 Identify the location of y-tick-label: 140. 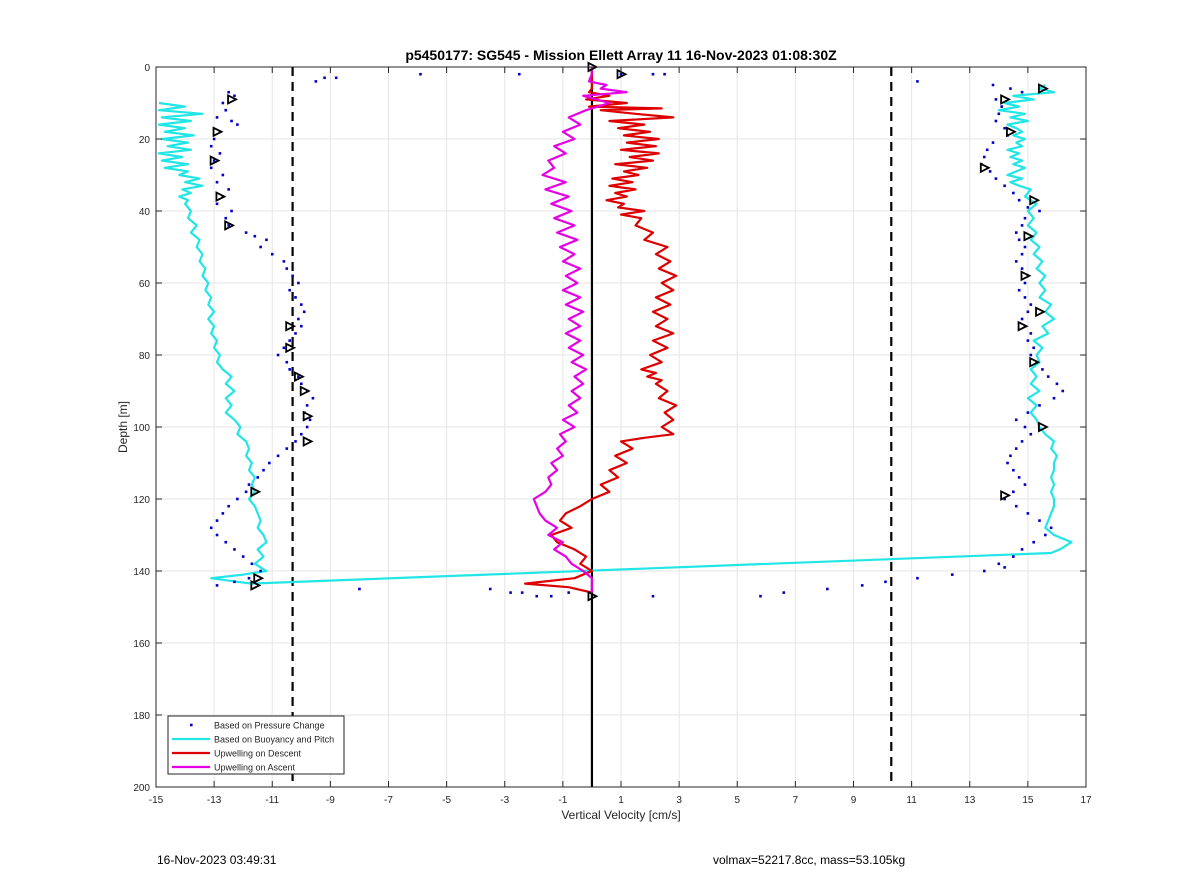
(141, 572).